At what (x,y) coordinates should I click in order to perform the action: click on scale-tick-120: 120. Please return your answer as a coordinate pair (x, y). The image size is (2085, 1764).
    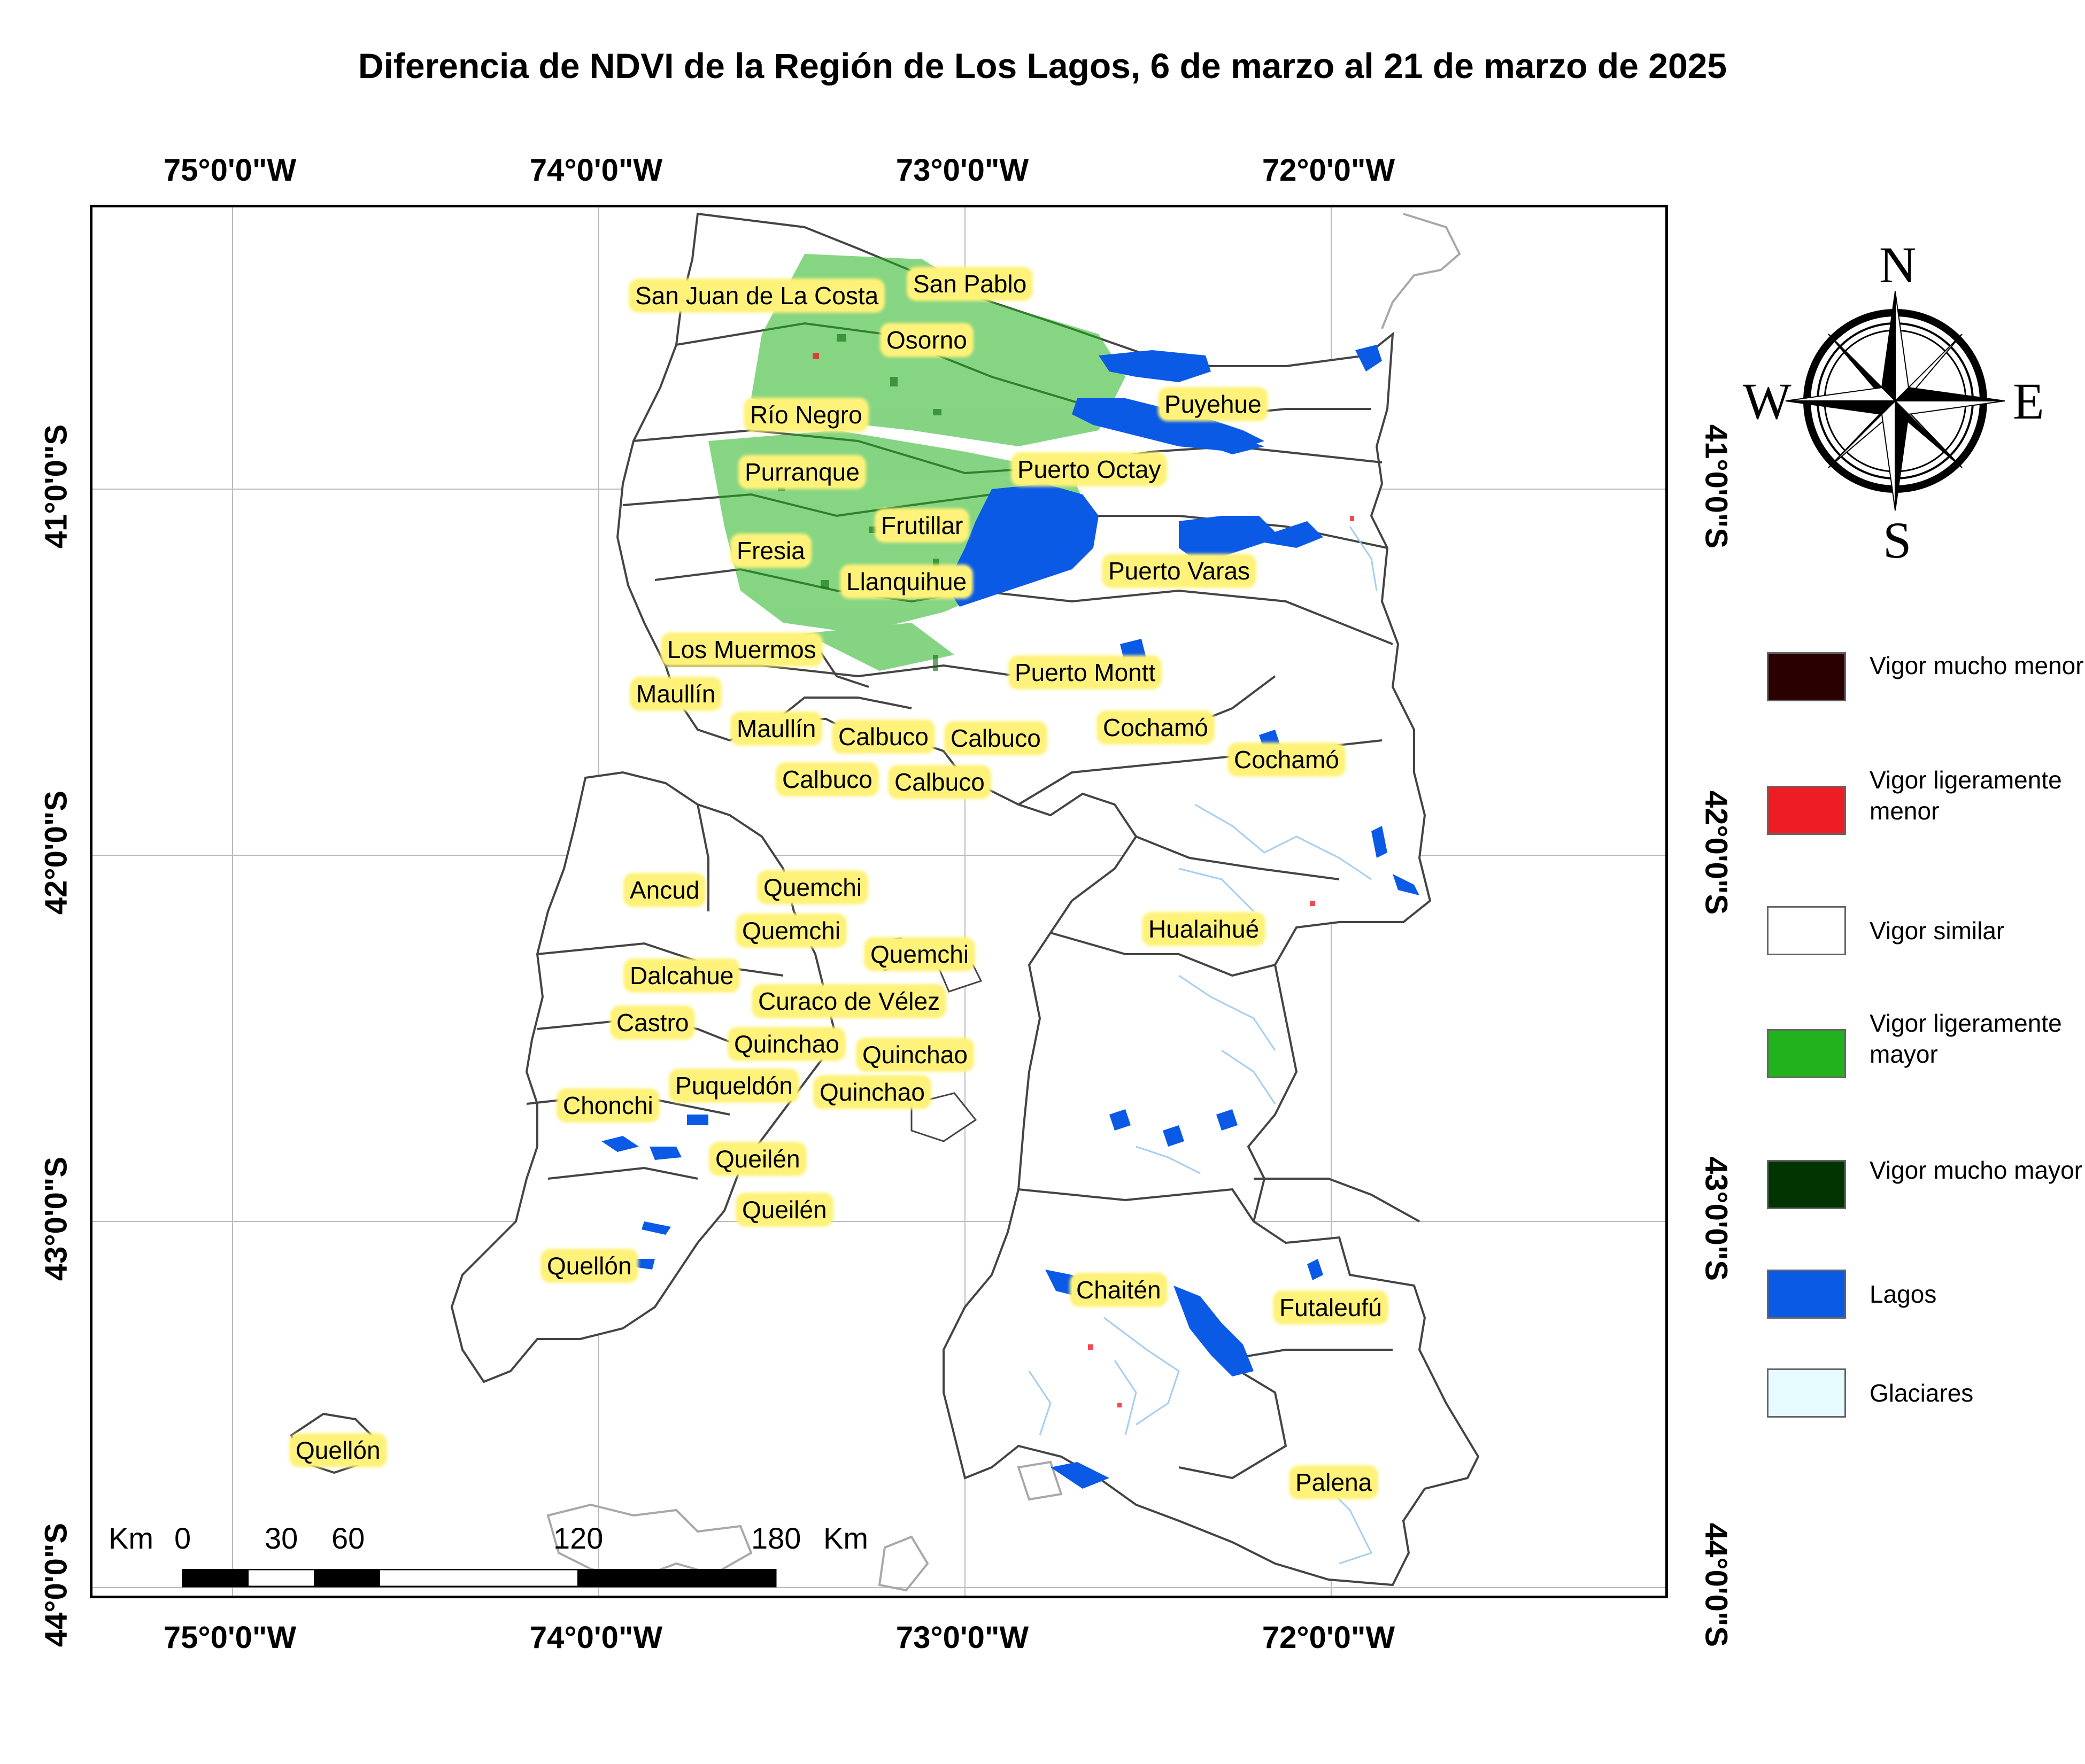
    Looking at the image, I should click on (578, 1538).